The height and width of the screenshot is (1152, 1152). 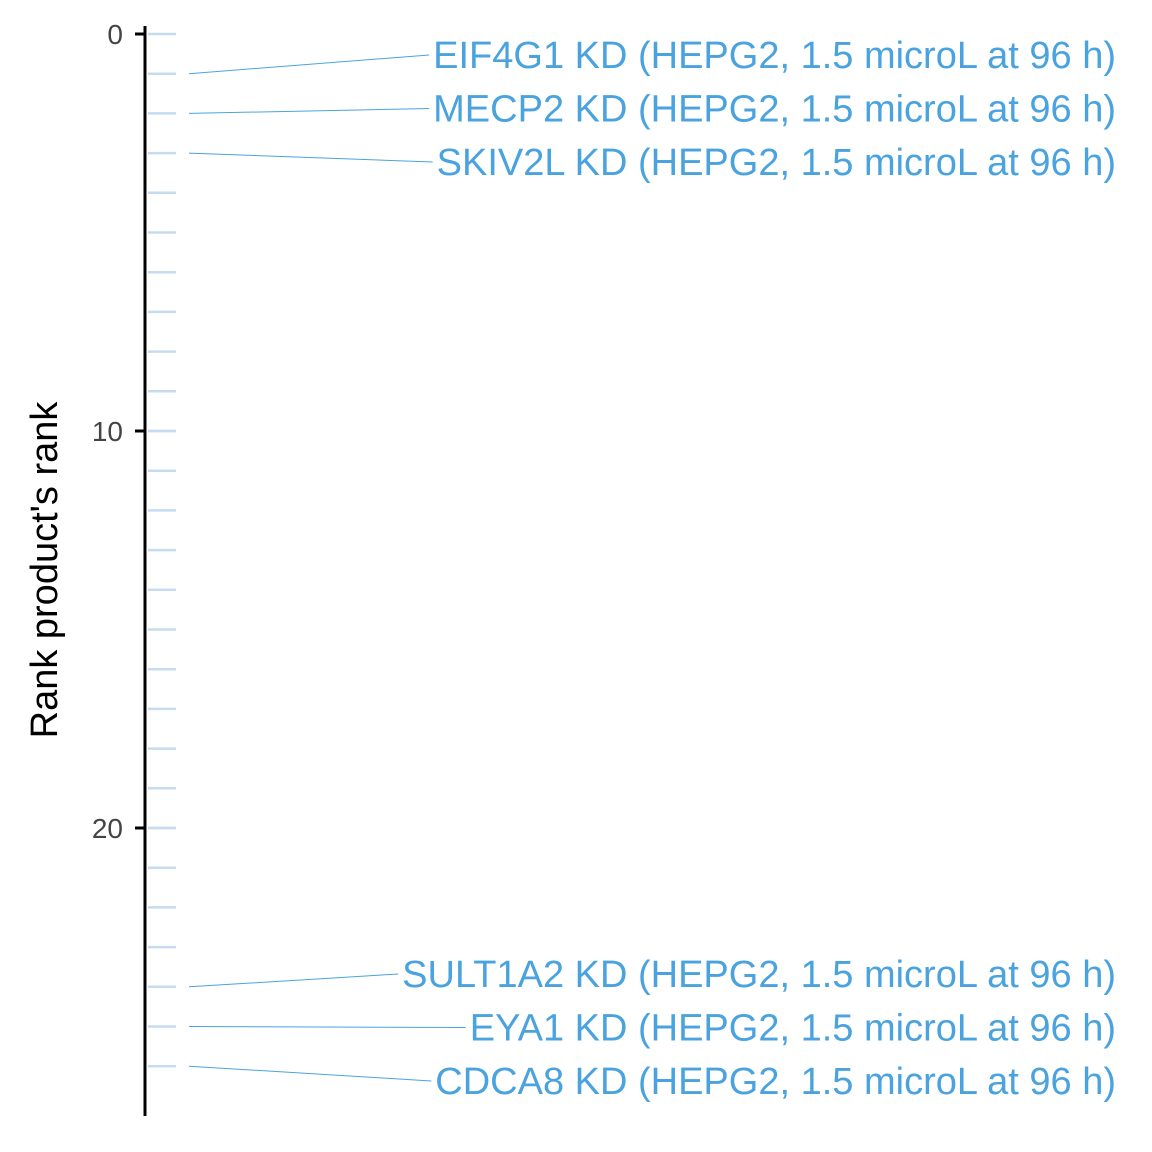 I want to click on y-axis-ticks: 0 10 20, so click(x=118, y=431).